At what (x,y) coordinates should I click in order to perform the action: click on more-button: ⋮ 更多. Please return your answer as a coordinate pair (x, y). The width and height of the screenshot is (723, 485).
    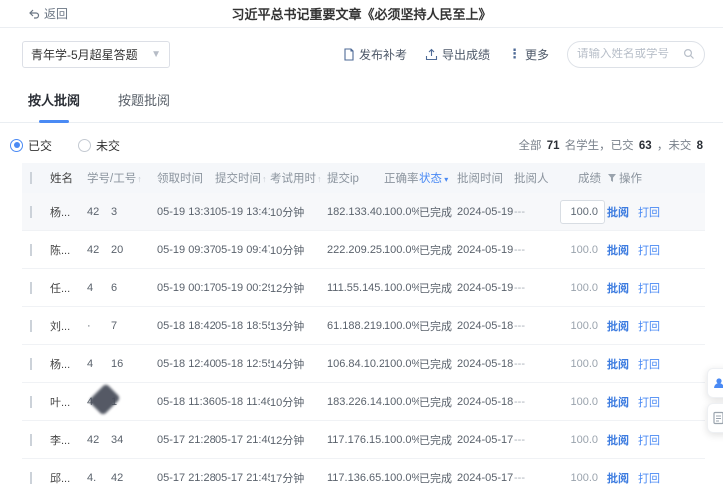
    Looking at the image, I should click on (528, 54).